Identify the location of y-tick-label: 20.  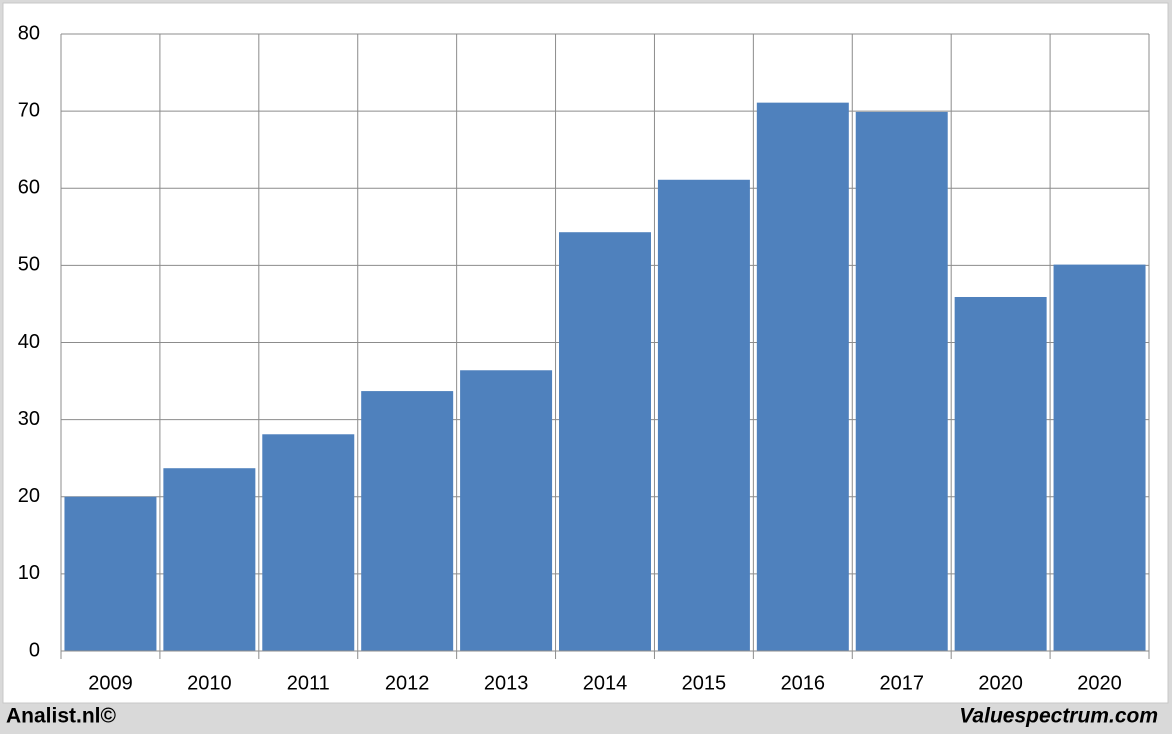
(29, 496).